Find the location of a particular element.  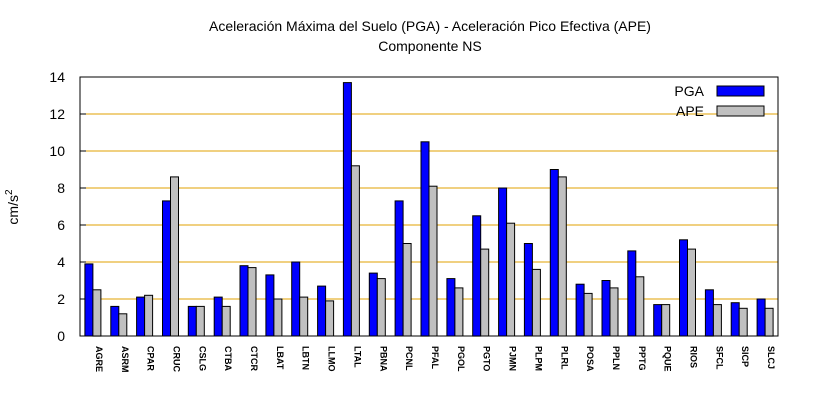

bar-ape-agre is located at coordinates (97, 313).